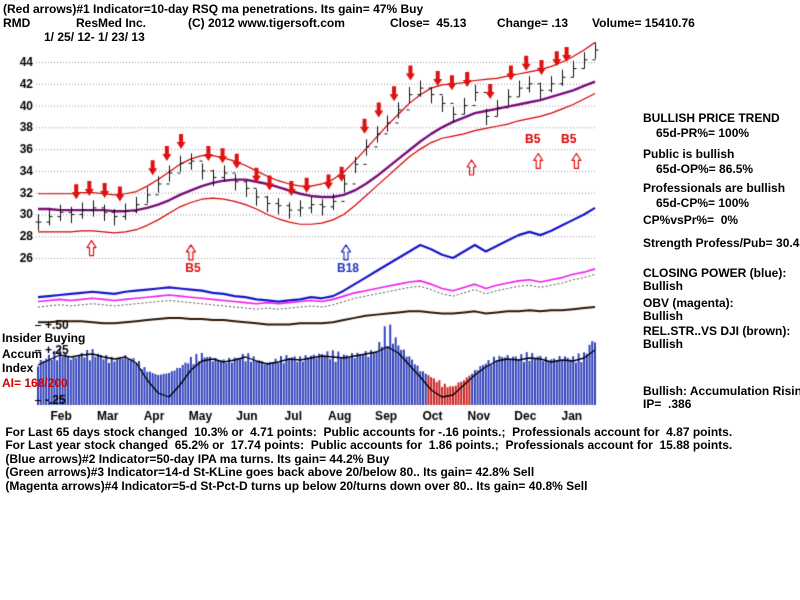 The width and height of the screenshot is (800, 600). What do you see at coordinates (721, 391) in the screenshot?
I see `accumulation-status: Bullish: Accumulation Rising` at bounding box center [721, 391].